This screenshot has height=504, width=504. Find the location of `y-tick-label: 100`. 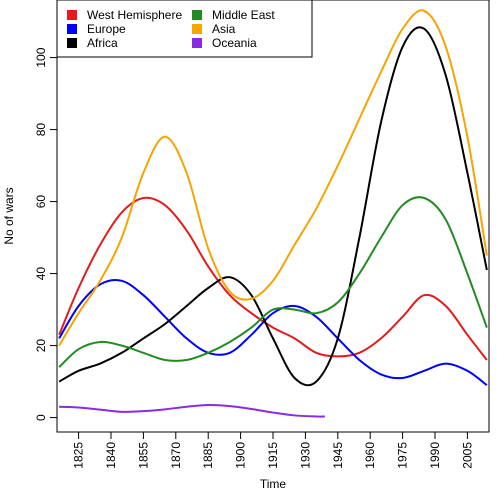

y-tick-label: 100 is located at coordinates (41, 57).